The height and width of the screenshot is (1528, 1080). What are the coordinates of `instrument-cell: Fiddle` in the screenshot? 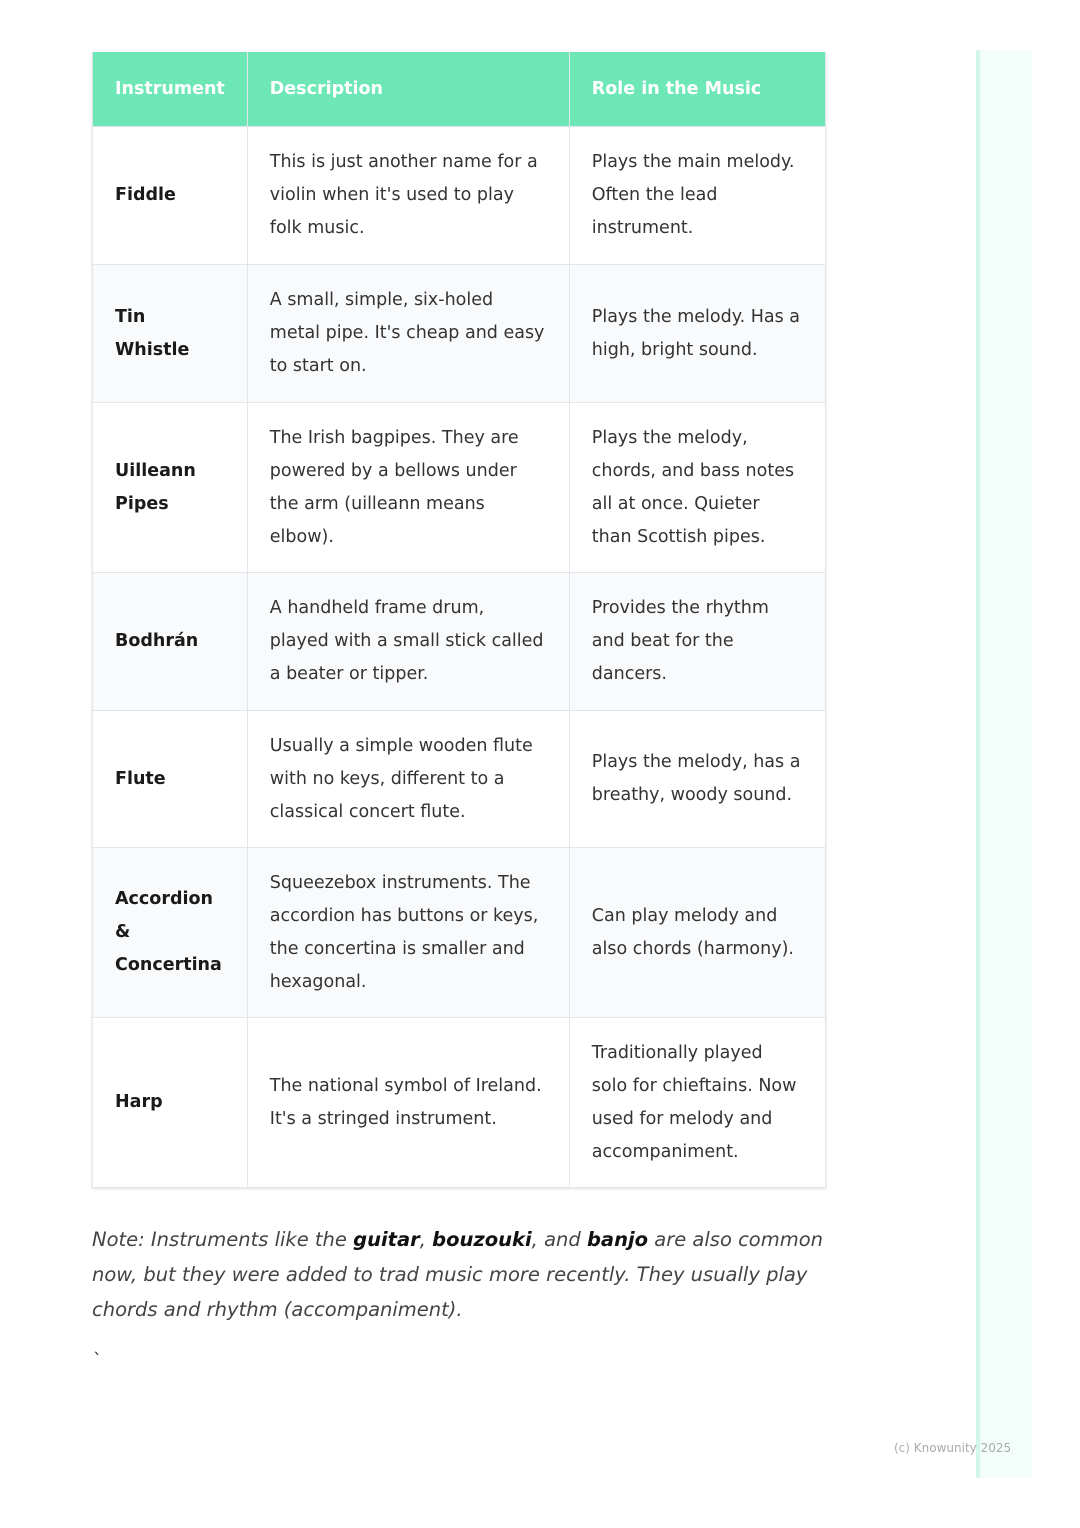 It's located at (170, 195).